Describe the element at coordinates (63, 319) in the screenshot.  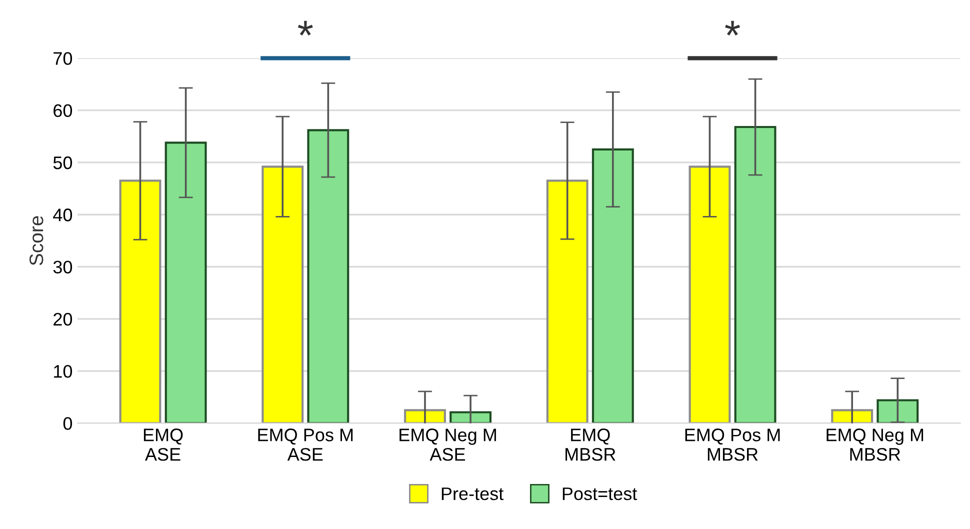
I see `y-tick-label: 20` at that location.